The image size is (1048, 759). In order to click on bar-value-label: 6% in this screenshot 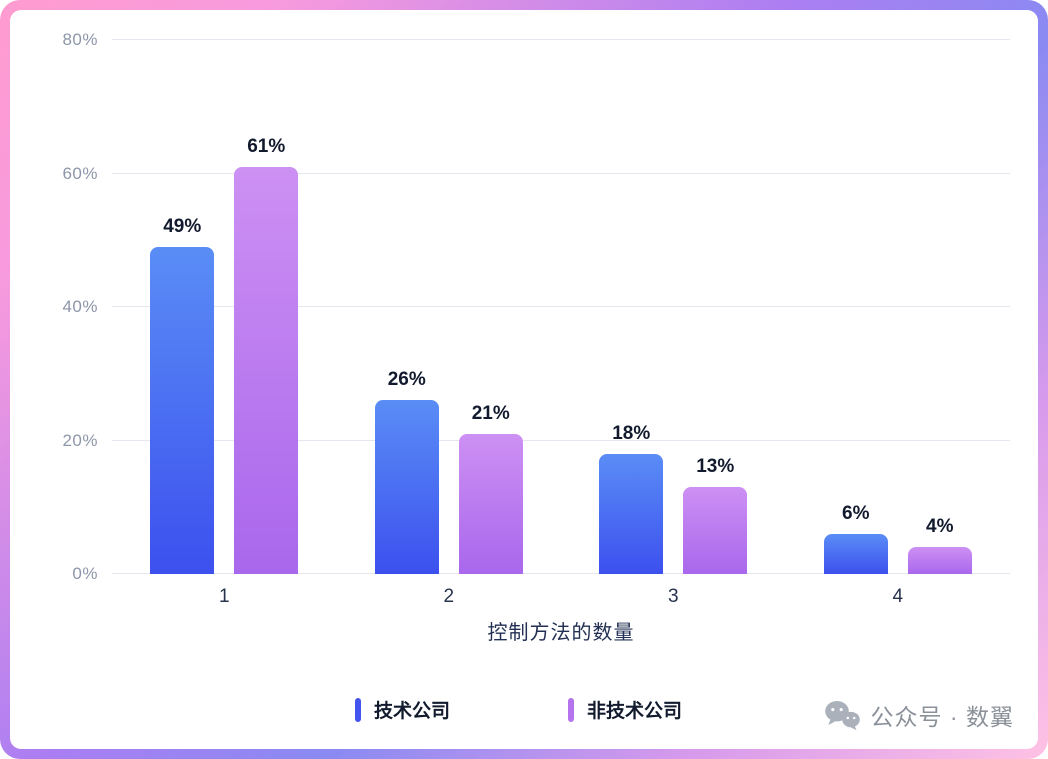, I will do `click(856, 513)`.